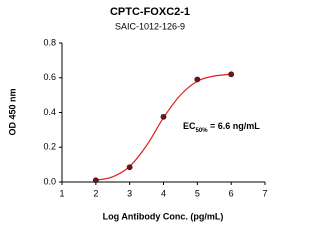  What do you see at coordinates (61, 193) in the screenshot?
I see `x-tick-label: 1` at bounding box center [61, 193].